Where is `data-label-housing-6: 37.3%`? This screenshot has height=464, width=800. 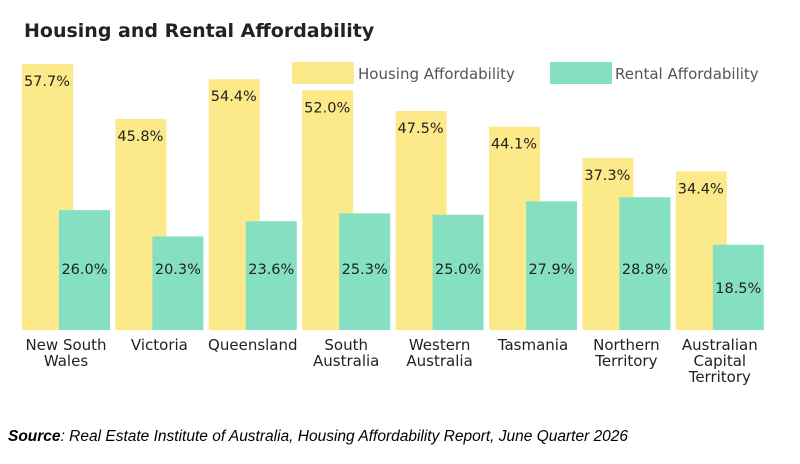
data-label-housing-6: 37.3% is located at coordinates (607, 176).